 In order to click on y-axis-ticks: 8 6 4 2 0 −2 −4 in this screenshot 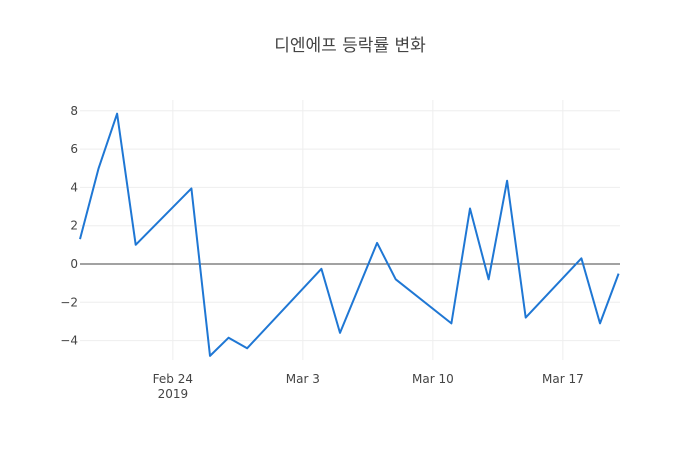, I will do `click(69, 226)`.